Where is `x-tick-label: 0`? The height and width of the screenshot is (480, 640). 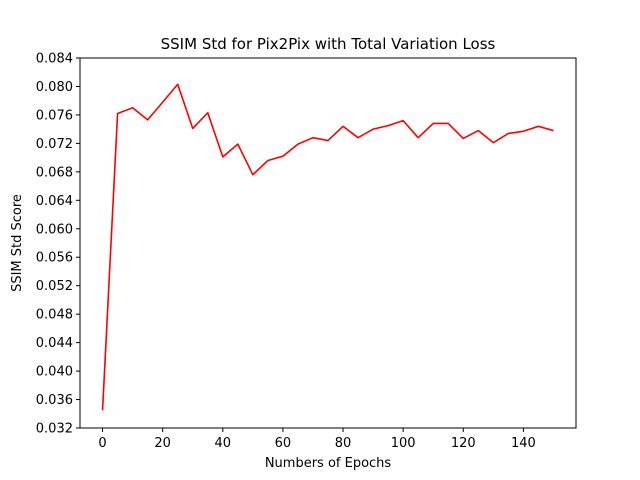
x-tick-label: 0 is located at coordinates (102, 443).